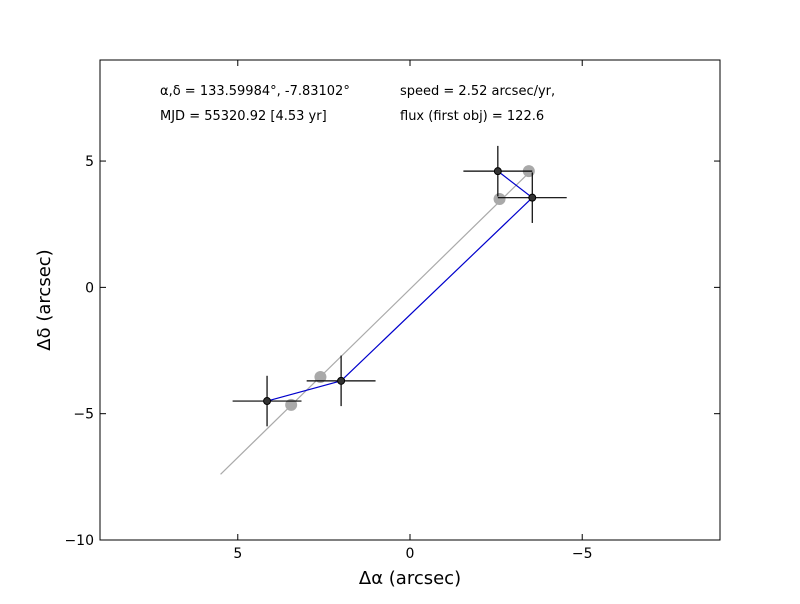 The image size is (800, 604). What do you see at coordinates (410, 554) in the screenshot?
I see `x-tick-label: 0` at bounding box center [410, 554].